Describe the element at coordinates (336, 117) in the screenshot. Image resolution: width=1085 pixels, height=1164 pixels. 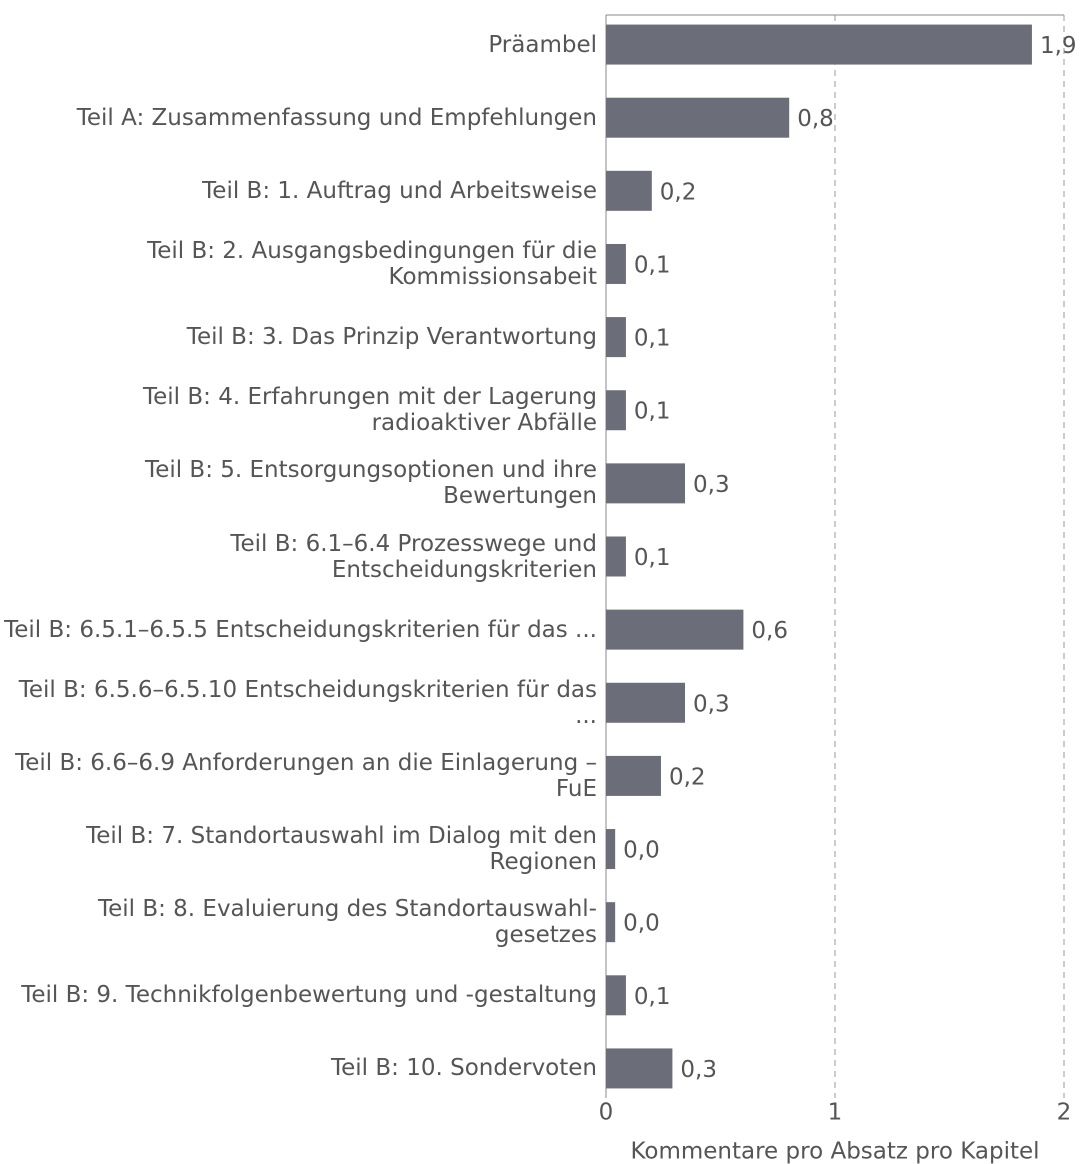
I see `y-tick-label: Teil A: Zusammenfassung und Empfehlungen` at that location.